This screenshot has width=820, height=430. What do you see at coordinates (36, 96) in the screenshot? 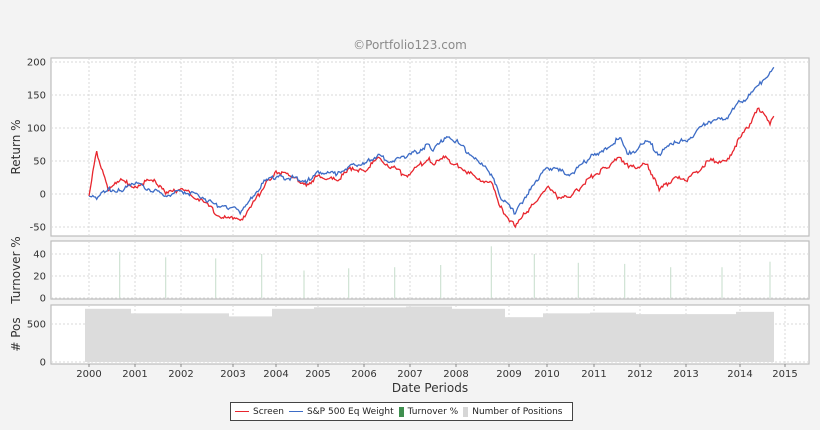
I see `y-tick-label: 150` at bounding box center [36, 96].